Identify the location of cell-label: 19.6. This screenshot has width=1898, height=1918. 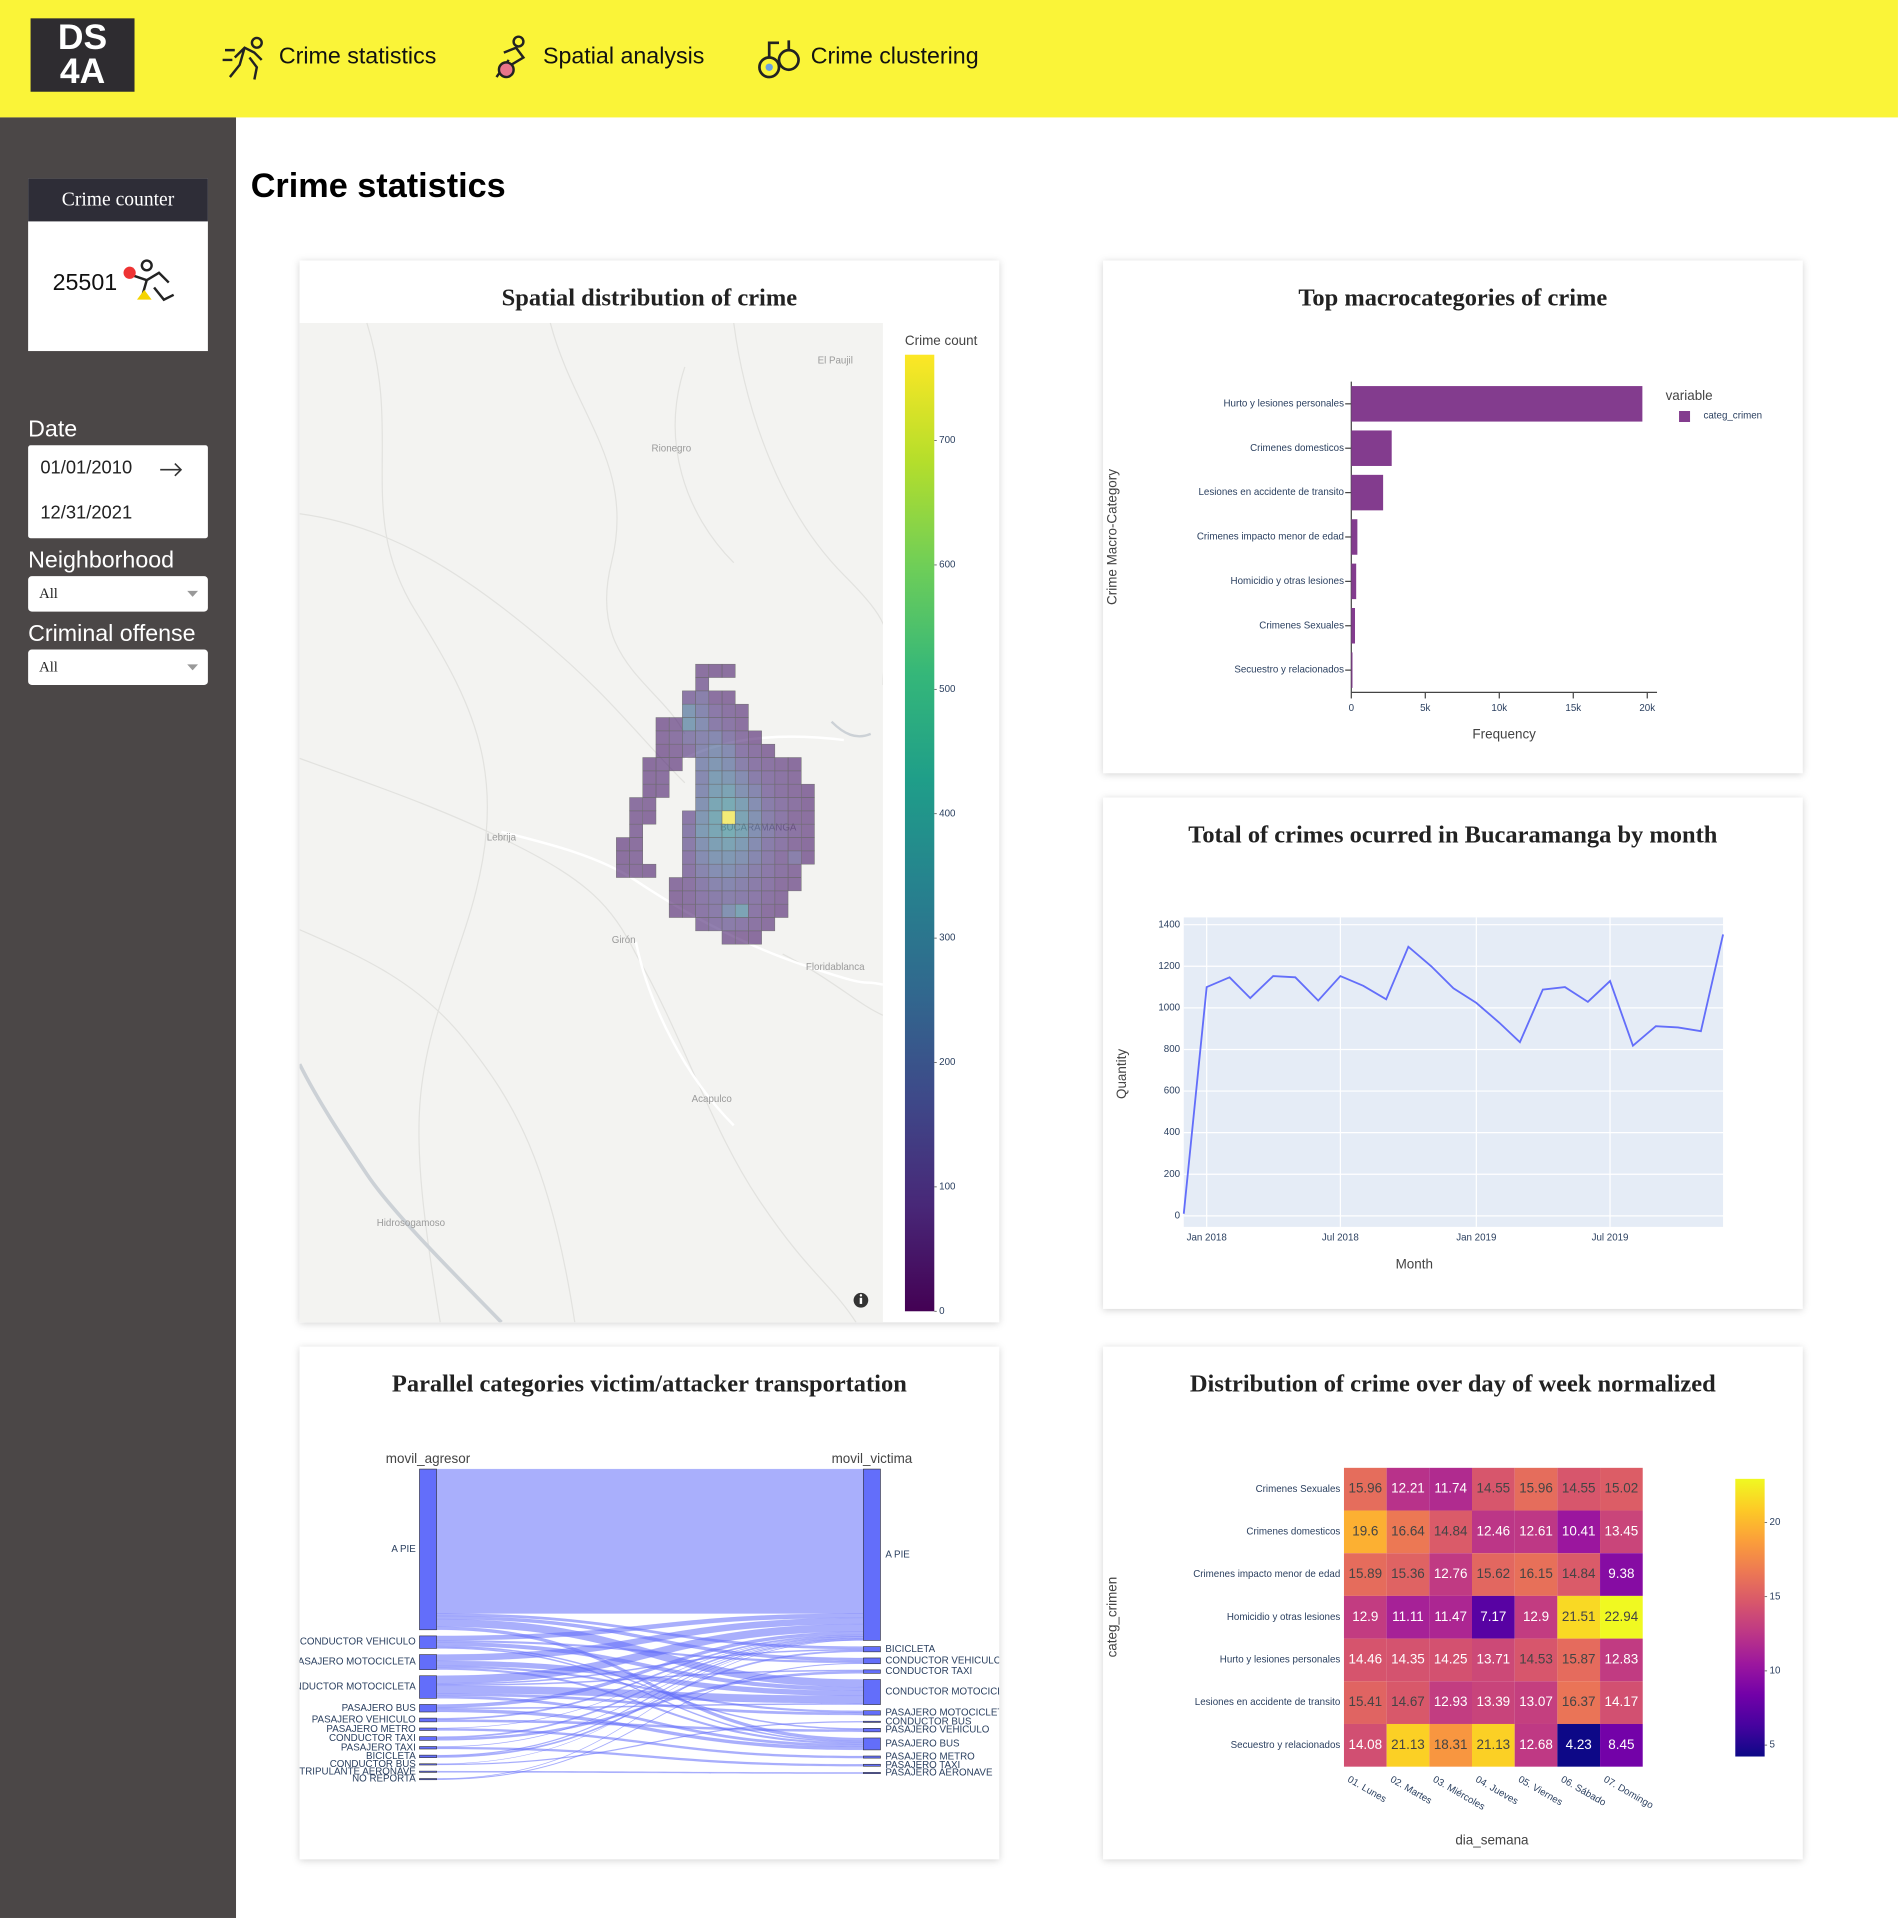
(1365, 1530).